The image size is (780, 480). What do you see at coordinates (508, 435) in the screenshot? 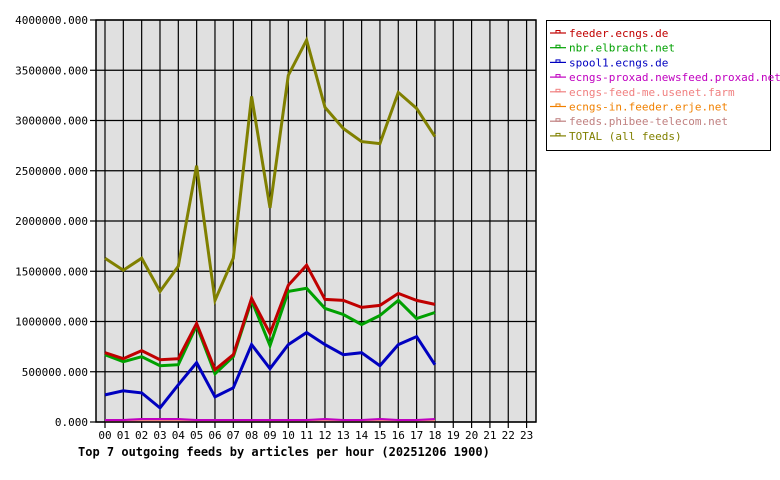
I see `x-tick-label: 22` at bounding box center [508, 435].